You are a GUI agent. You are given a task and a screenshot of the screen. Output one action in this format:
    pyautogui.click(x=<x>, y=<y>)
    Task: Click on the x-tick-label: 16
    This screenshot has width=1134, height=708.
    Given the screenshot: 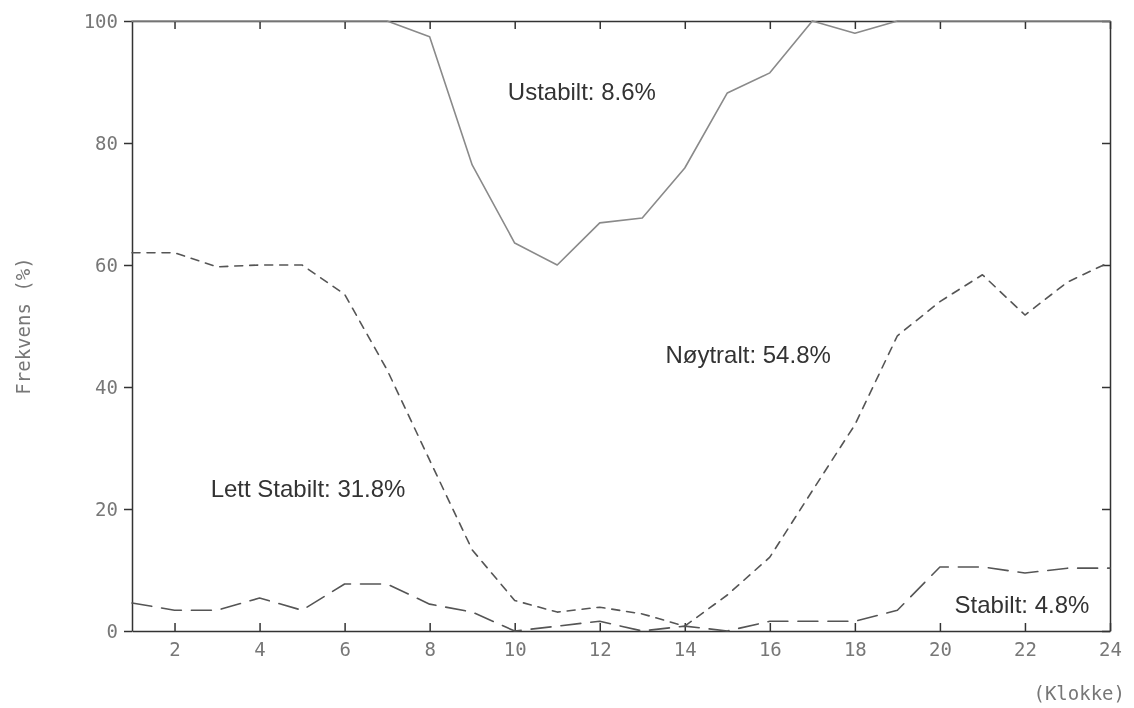 What is the action you would take?
    pyautogui.click(x=770, y=649)
    